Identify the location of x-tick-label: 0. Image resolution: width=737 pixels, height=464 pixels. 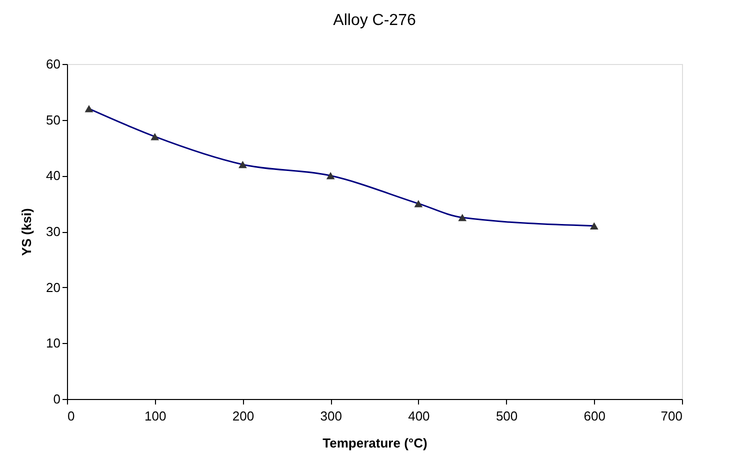
(71, 416).